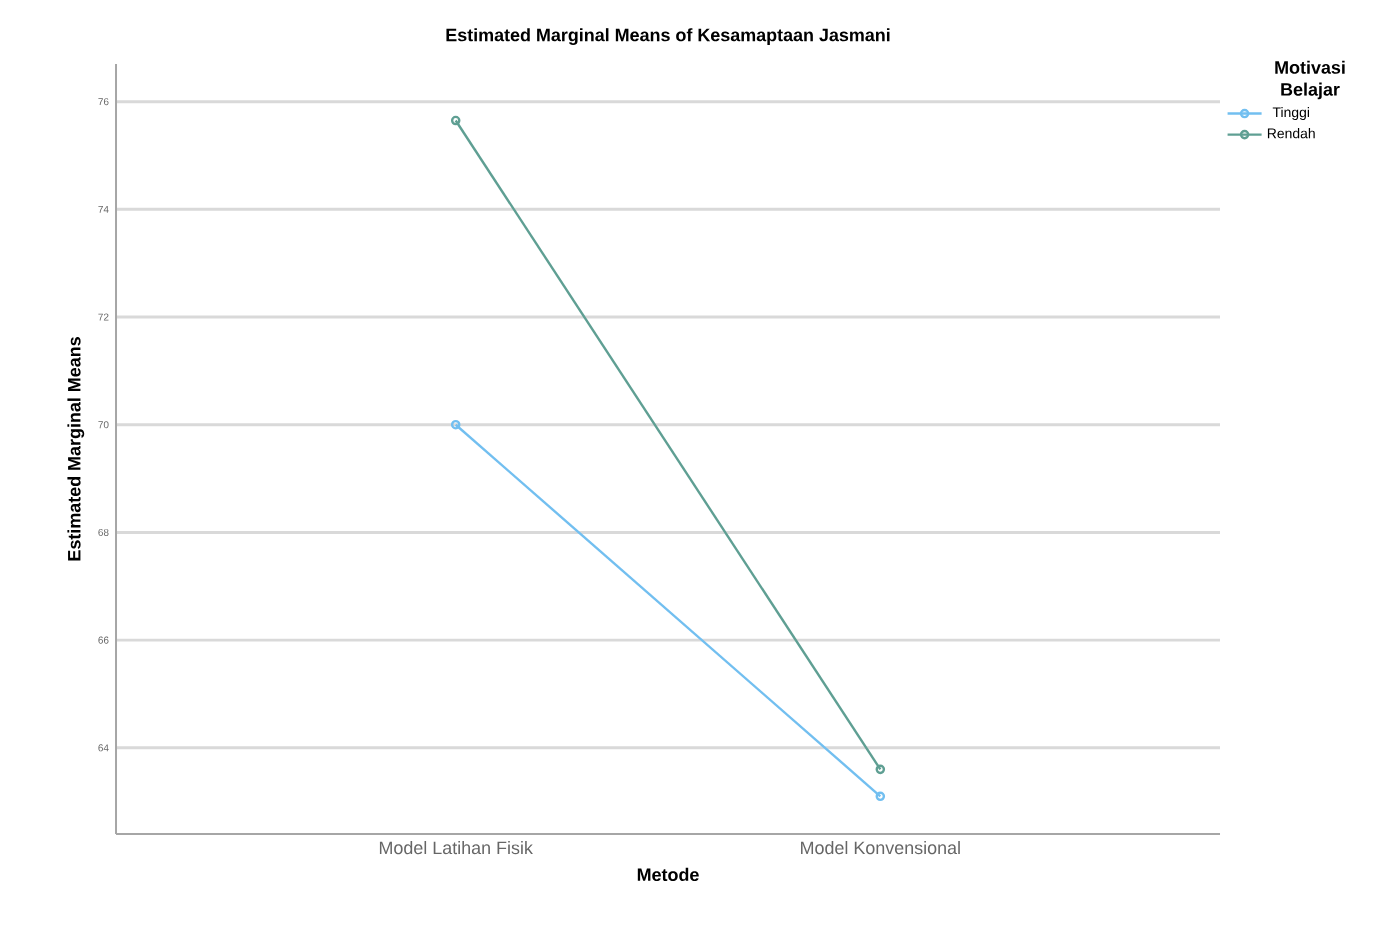 The height and width of the screenshot is (942, 1382). I want to click on chart-title: Estimated Marginal Means of Kesamaptaan Jasmani, so click(668, 36).